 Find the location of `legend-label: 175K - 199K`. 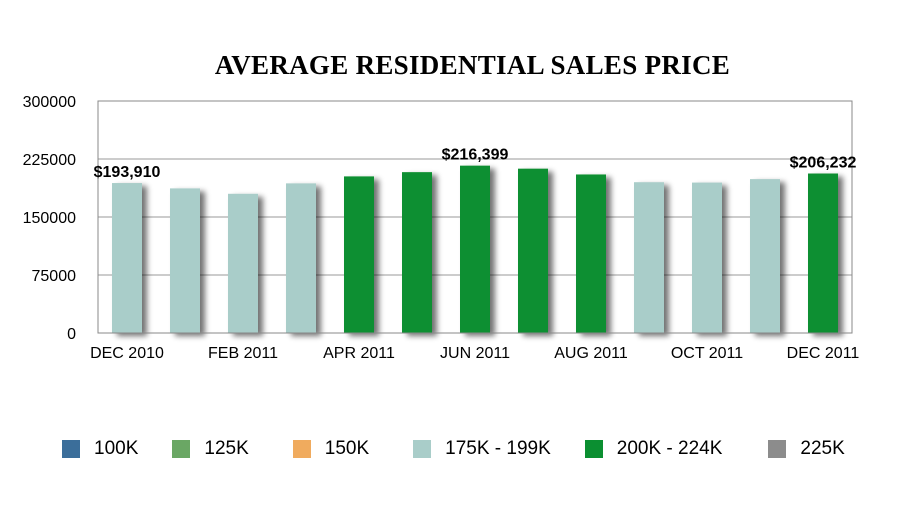

legend-label: 175K - 199K is located at coordinates (498, 448).